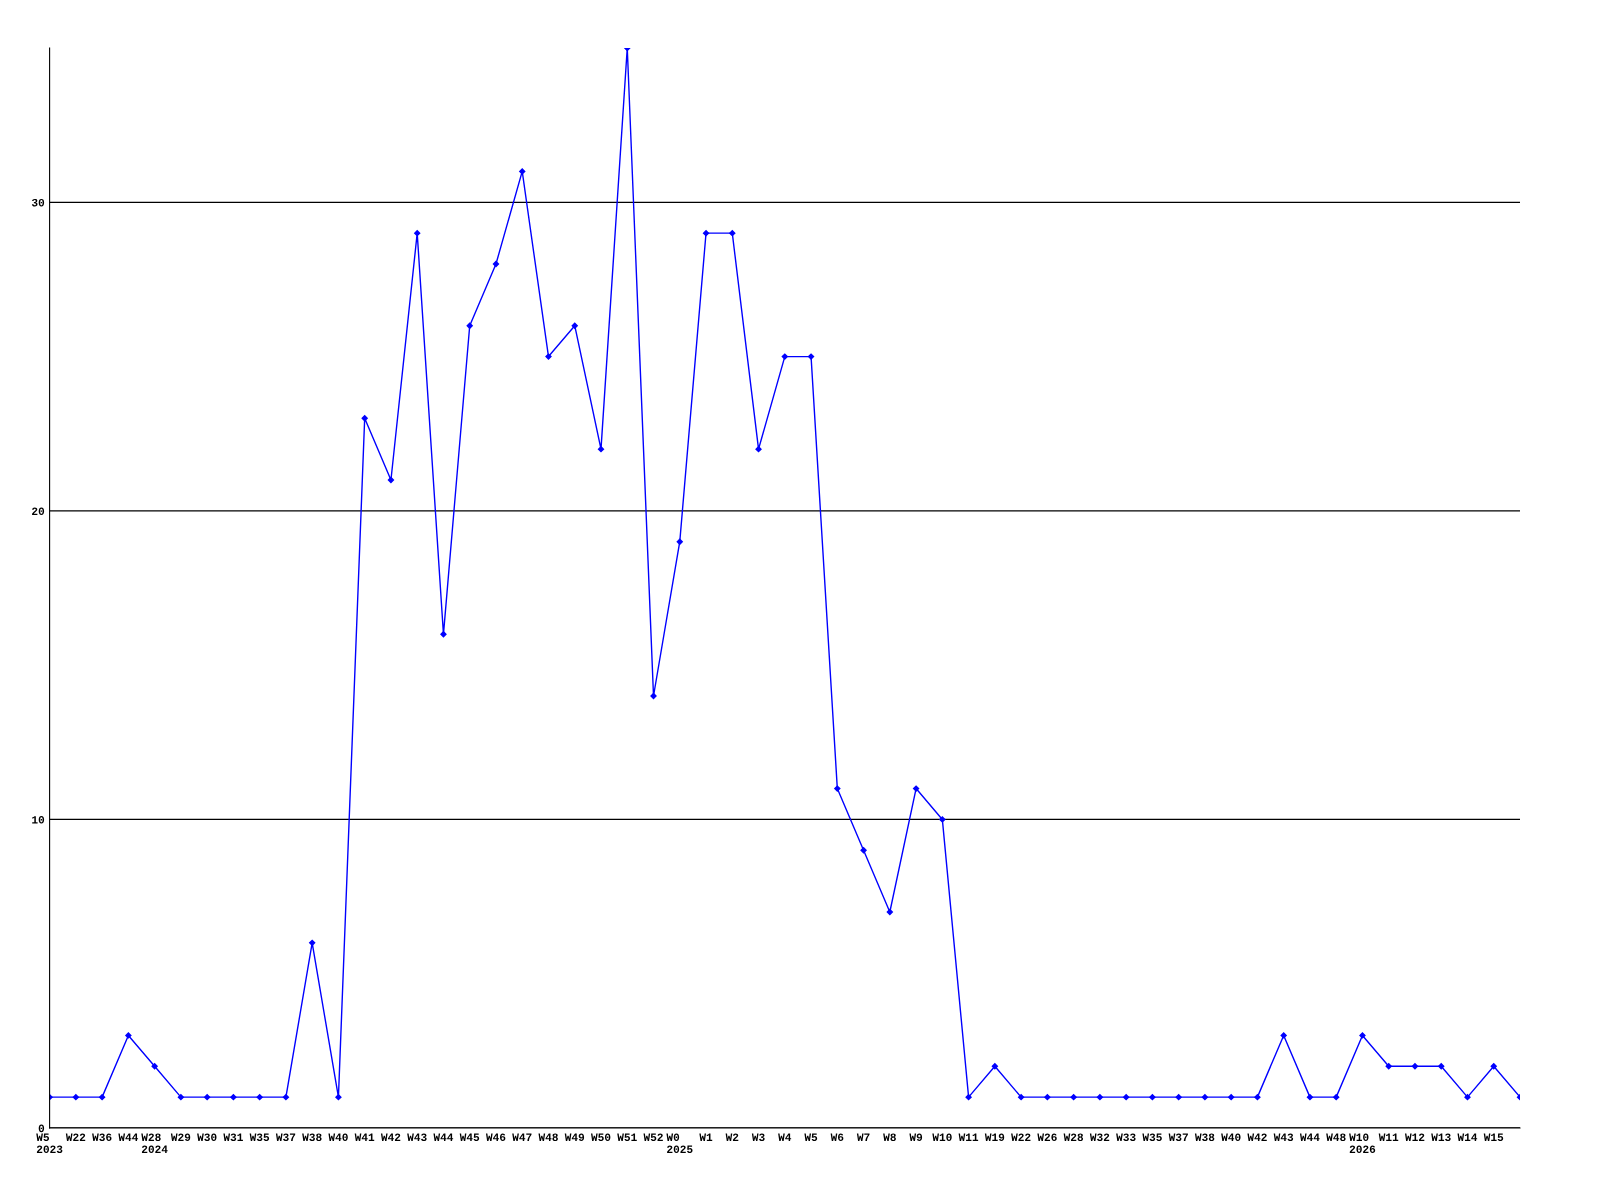  What do you see at coordinates (1362, 1143) in the screenshot?
I see `x-tick-label: W10 2026` at bounding box center [1362, 1143].